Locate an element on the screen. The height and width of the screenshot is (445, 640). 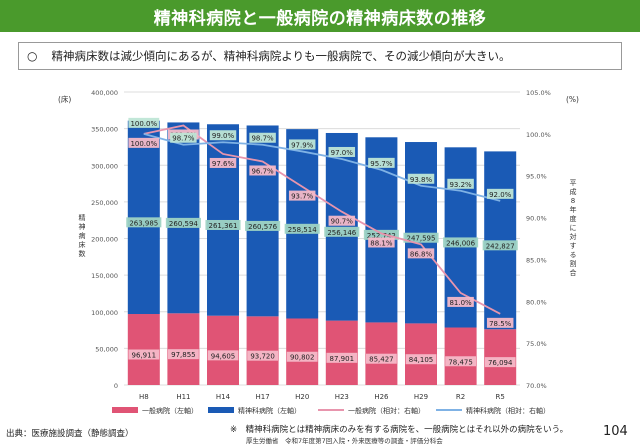
y-right-tick-label: 95.0% is located at coordinates (536, 177).